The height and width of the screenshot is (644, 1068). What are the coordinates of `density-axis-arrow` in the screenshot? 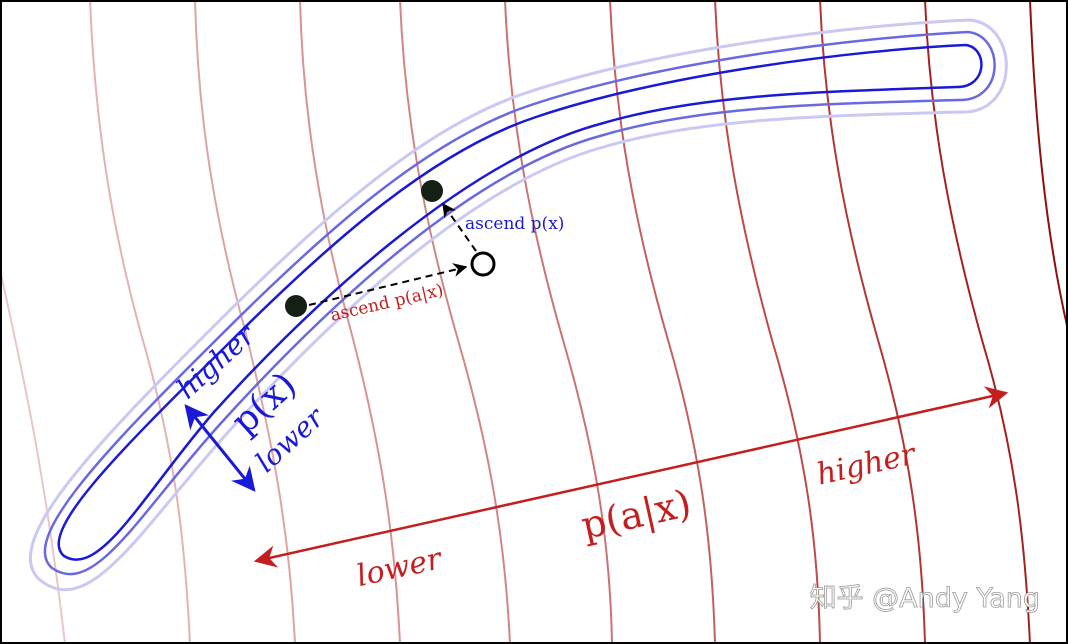 It's located at (220, 448).